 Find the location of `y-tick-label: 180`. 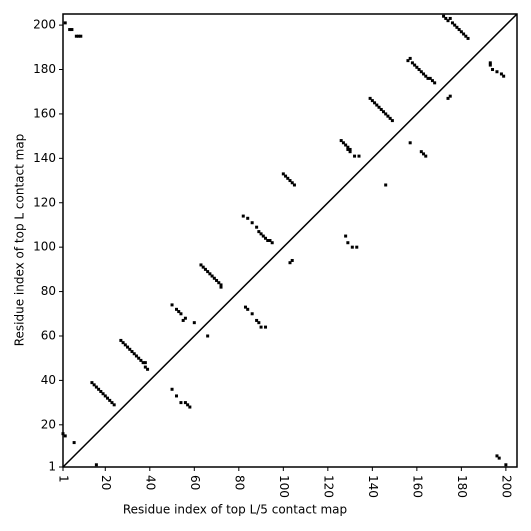

y-tick-label: 180 is located at coordinates (44, 69).